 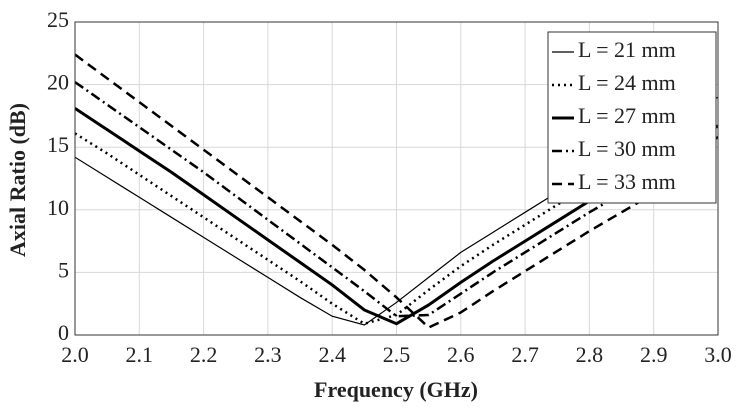 I want to click on y-tick-label: 5, so click(x=63, y=269).